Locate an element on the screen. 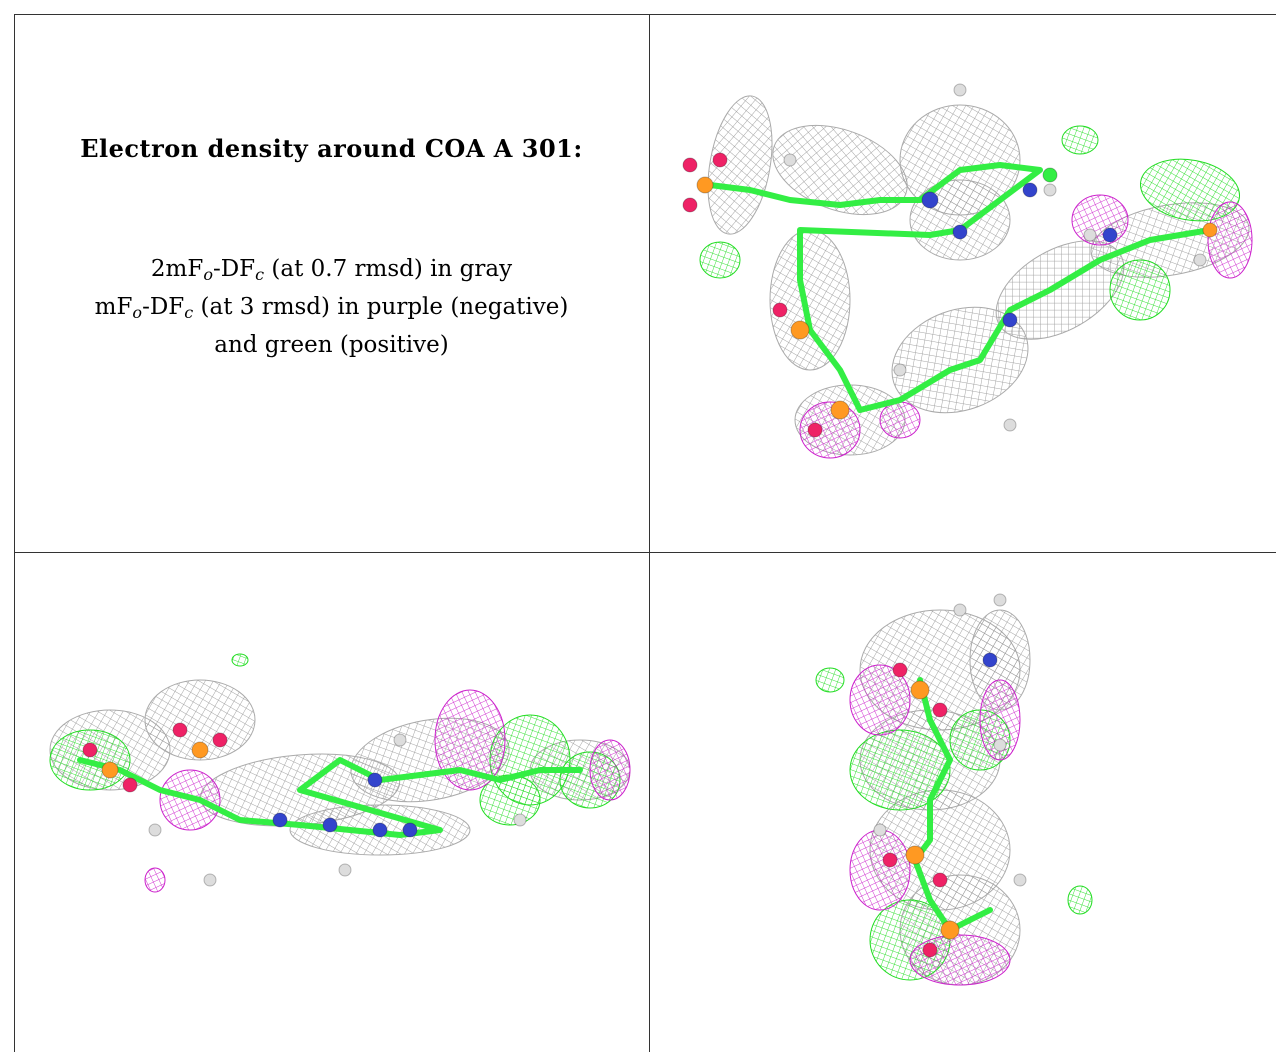 Image resolution: width=1276 pixels, height=1052 pixels. text-run: 2mF is located at coordinates (177, 269).